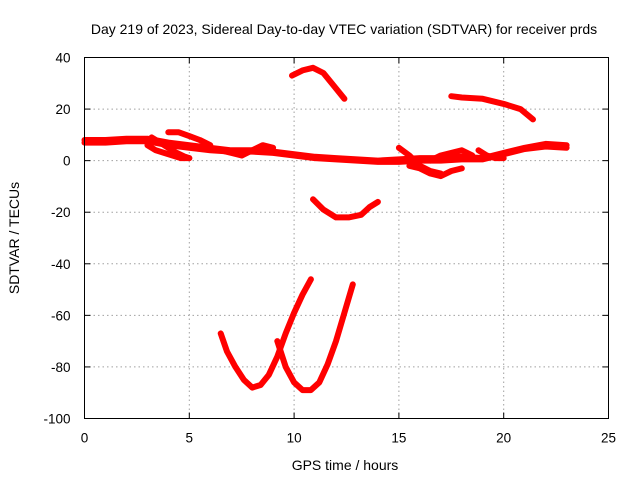  I want to click on x-tick-label: 0, so click(85, 438).